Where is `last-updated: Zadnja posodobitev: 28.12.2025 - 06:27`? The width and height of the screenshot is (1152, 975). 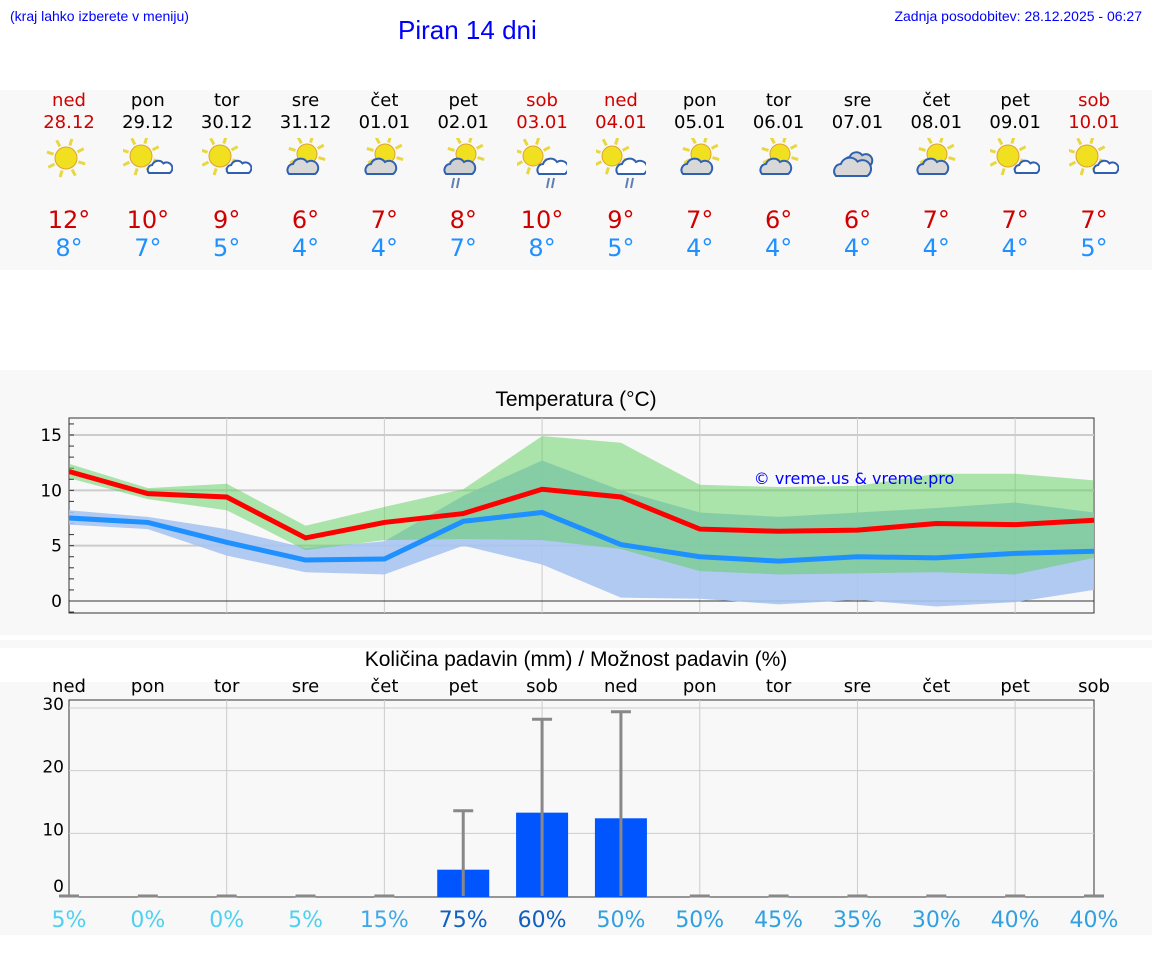 last-updated: Zadnja posodobitev: 28.12.2025 - 06:27 is located at coordinates (1018, 16).